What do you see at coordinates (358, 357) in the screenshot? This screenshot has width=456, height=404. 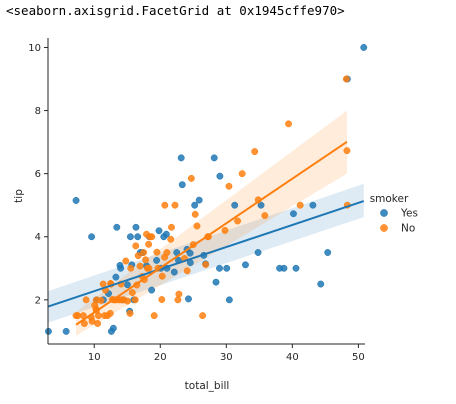 I see `x-tick-label: 50` at bounding box center [358, 357].